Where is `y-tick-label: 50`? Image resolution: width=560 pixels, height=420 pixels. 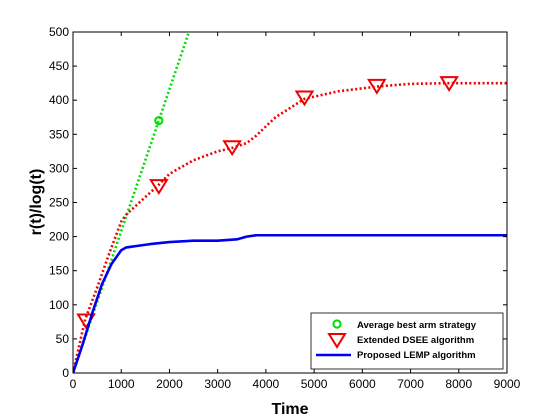 y-tick-label: 50 is located at coordinates (63, 339).